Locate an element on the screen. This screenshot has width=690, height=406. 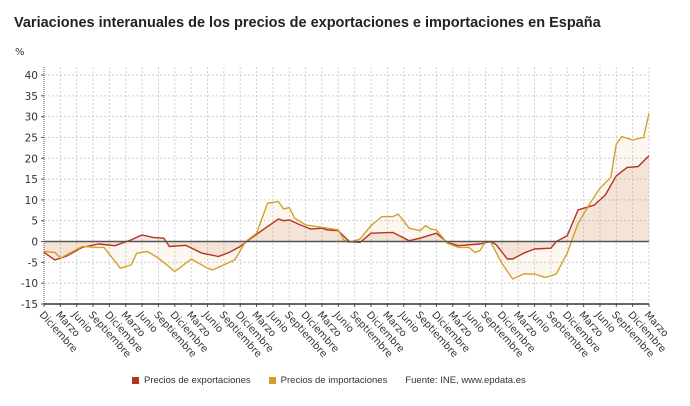
y-tick-label: 0 is located at coordinates (34, 243).